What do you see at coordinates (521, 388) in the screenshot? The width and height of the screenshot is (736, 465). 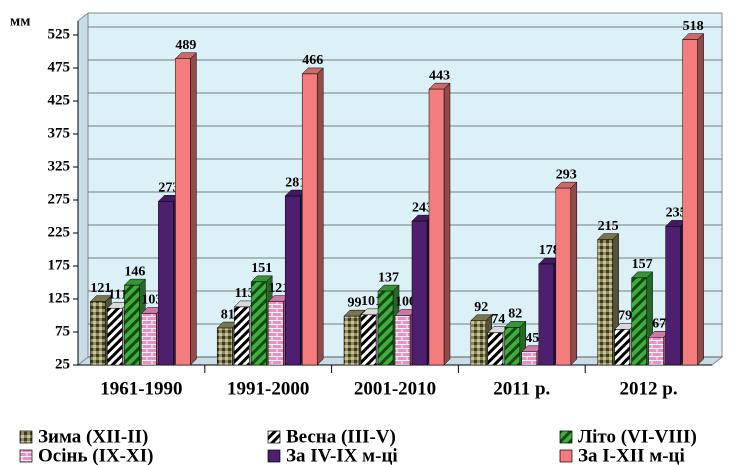 I see `x-tick-label: 2011 р.` at bounding box center [521, 388].